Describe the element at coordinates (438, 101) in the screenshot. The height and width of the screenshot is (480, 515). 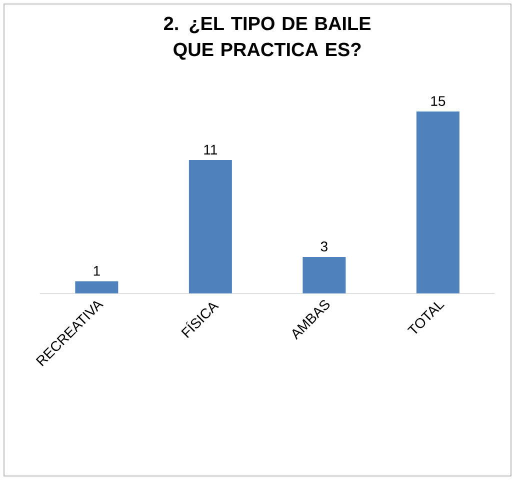
I see `data-label: 15` at that location.